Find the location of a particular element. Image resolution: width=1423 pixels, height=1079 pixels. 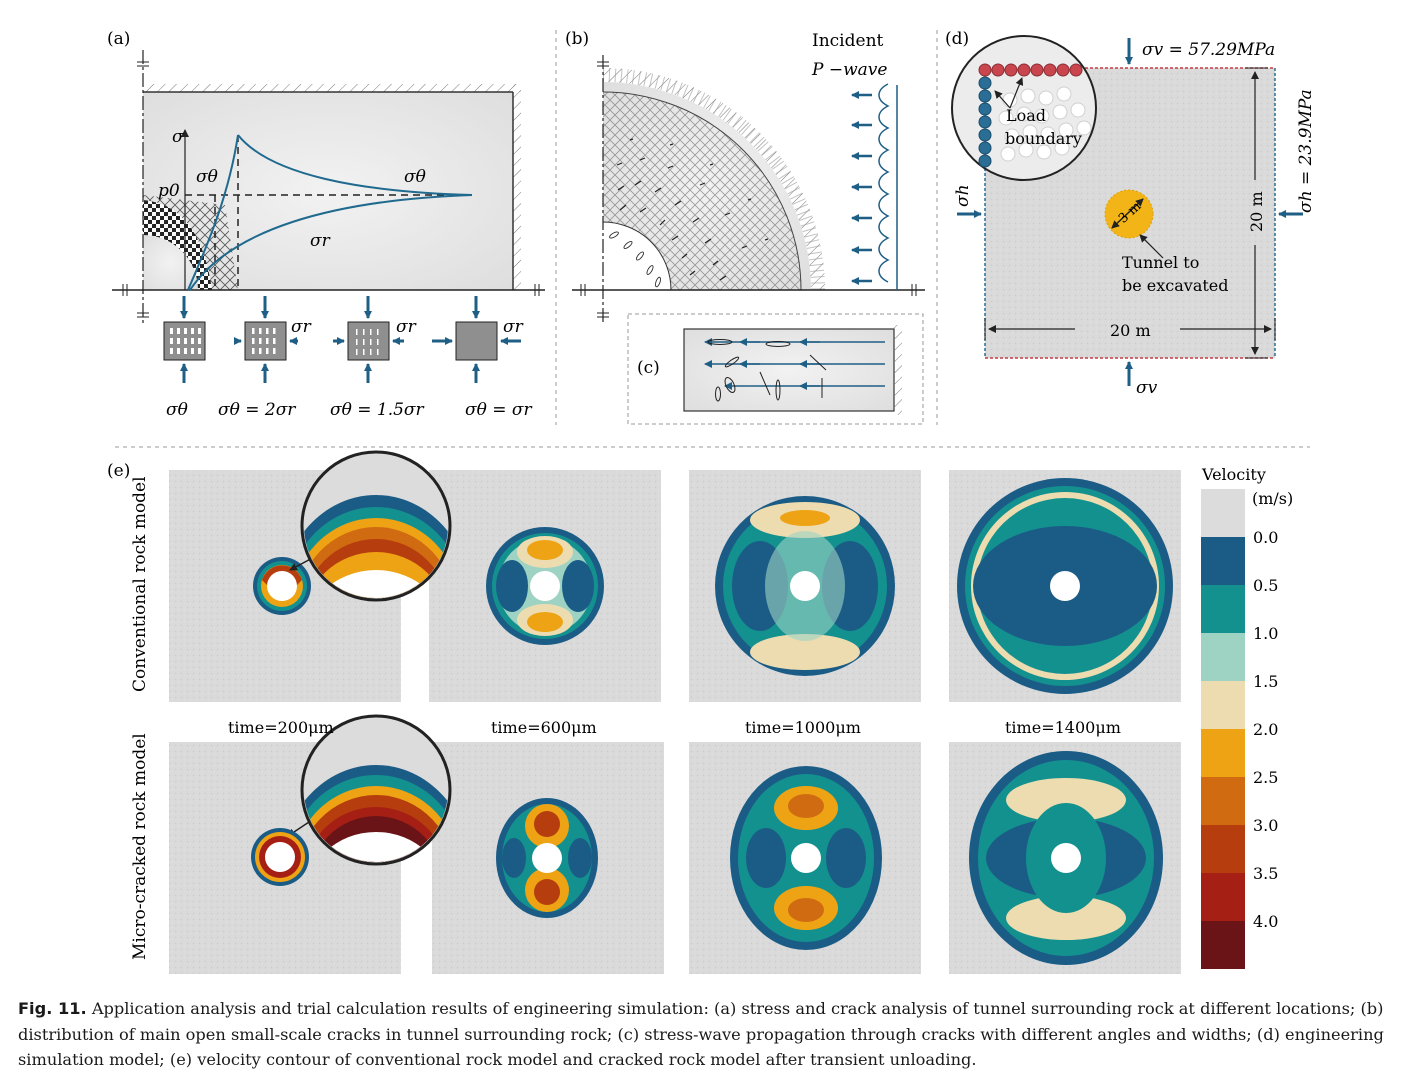

svg-text: σv is located at coordinates (1147, 388).